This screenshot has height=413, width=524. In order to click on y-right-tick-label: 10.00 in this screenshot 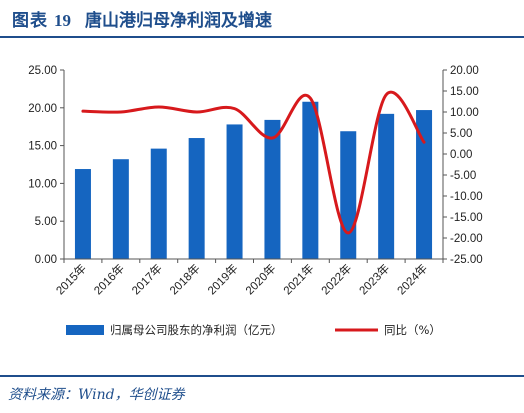, I will do `click(464, 113)`.